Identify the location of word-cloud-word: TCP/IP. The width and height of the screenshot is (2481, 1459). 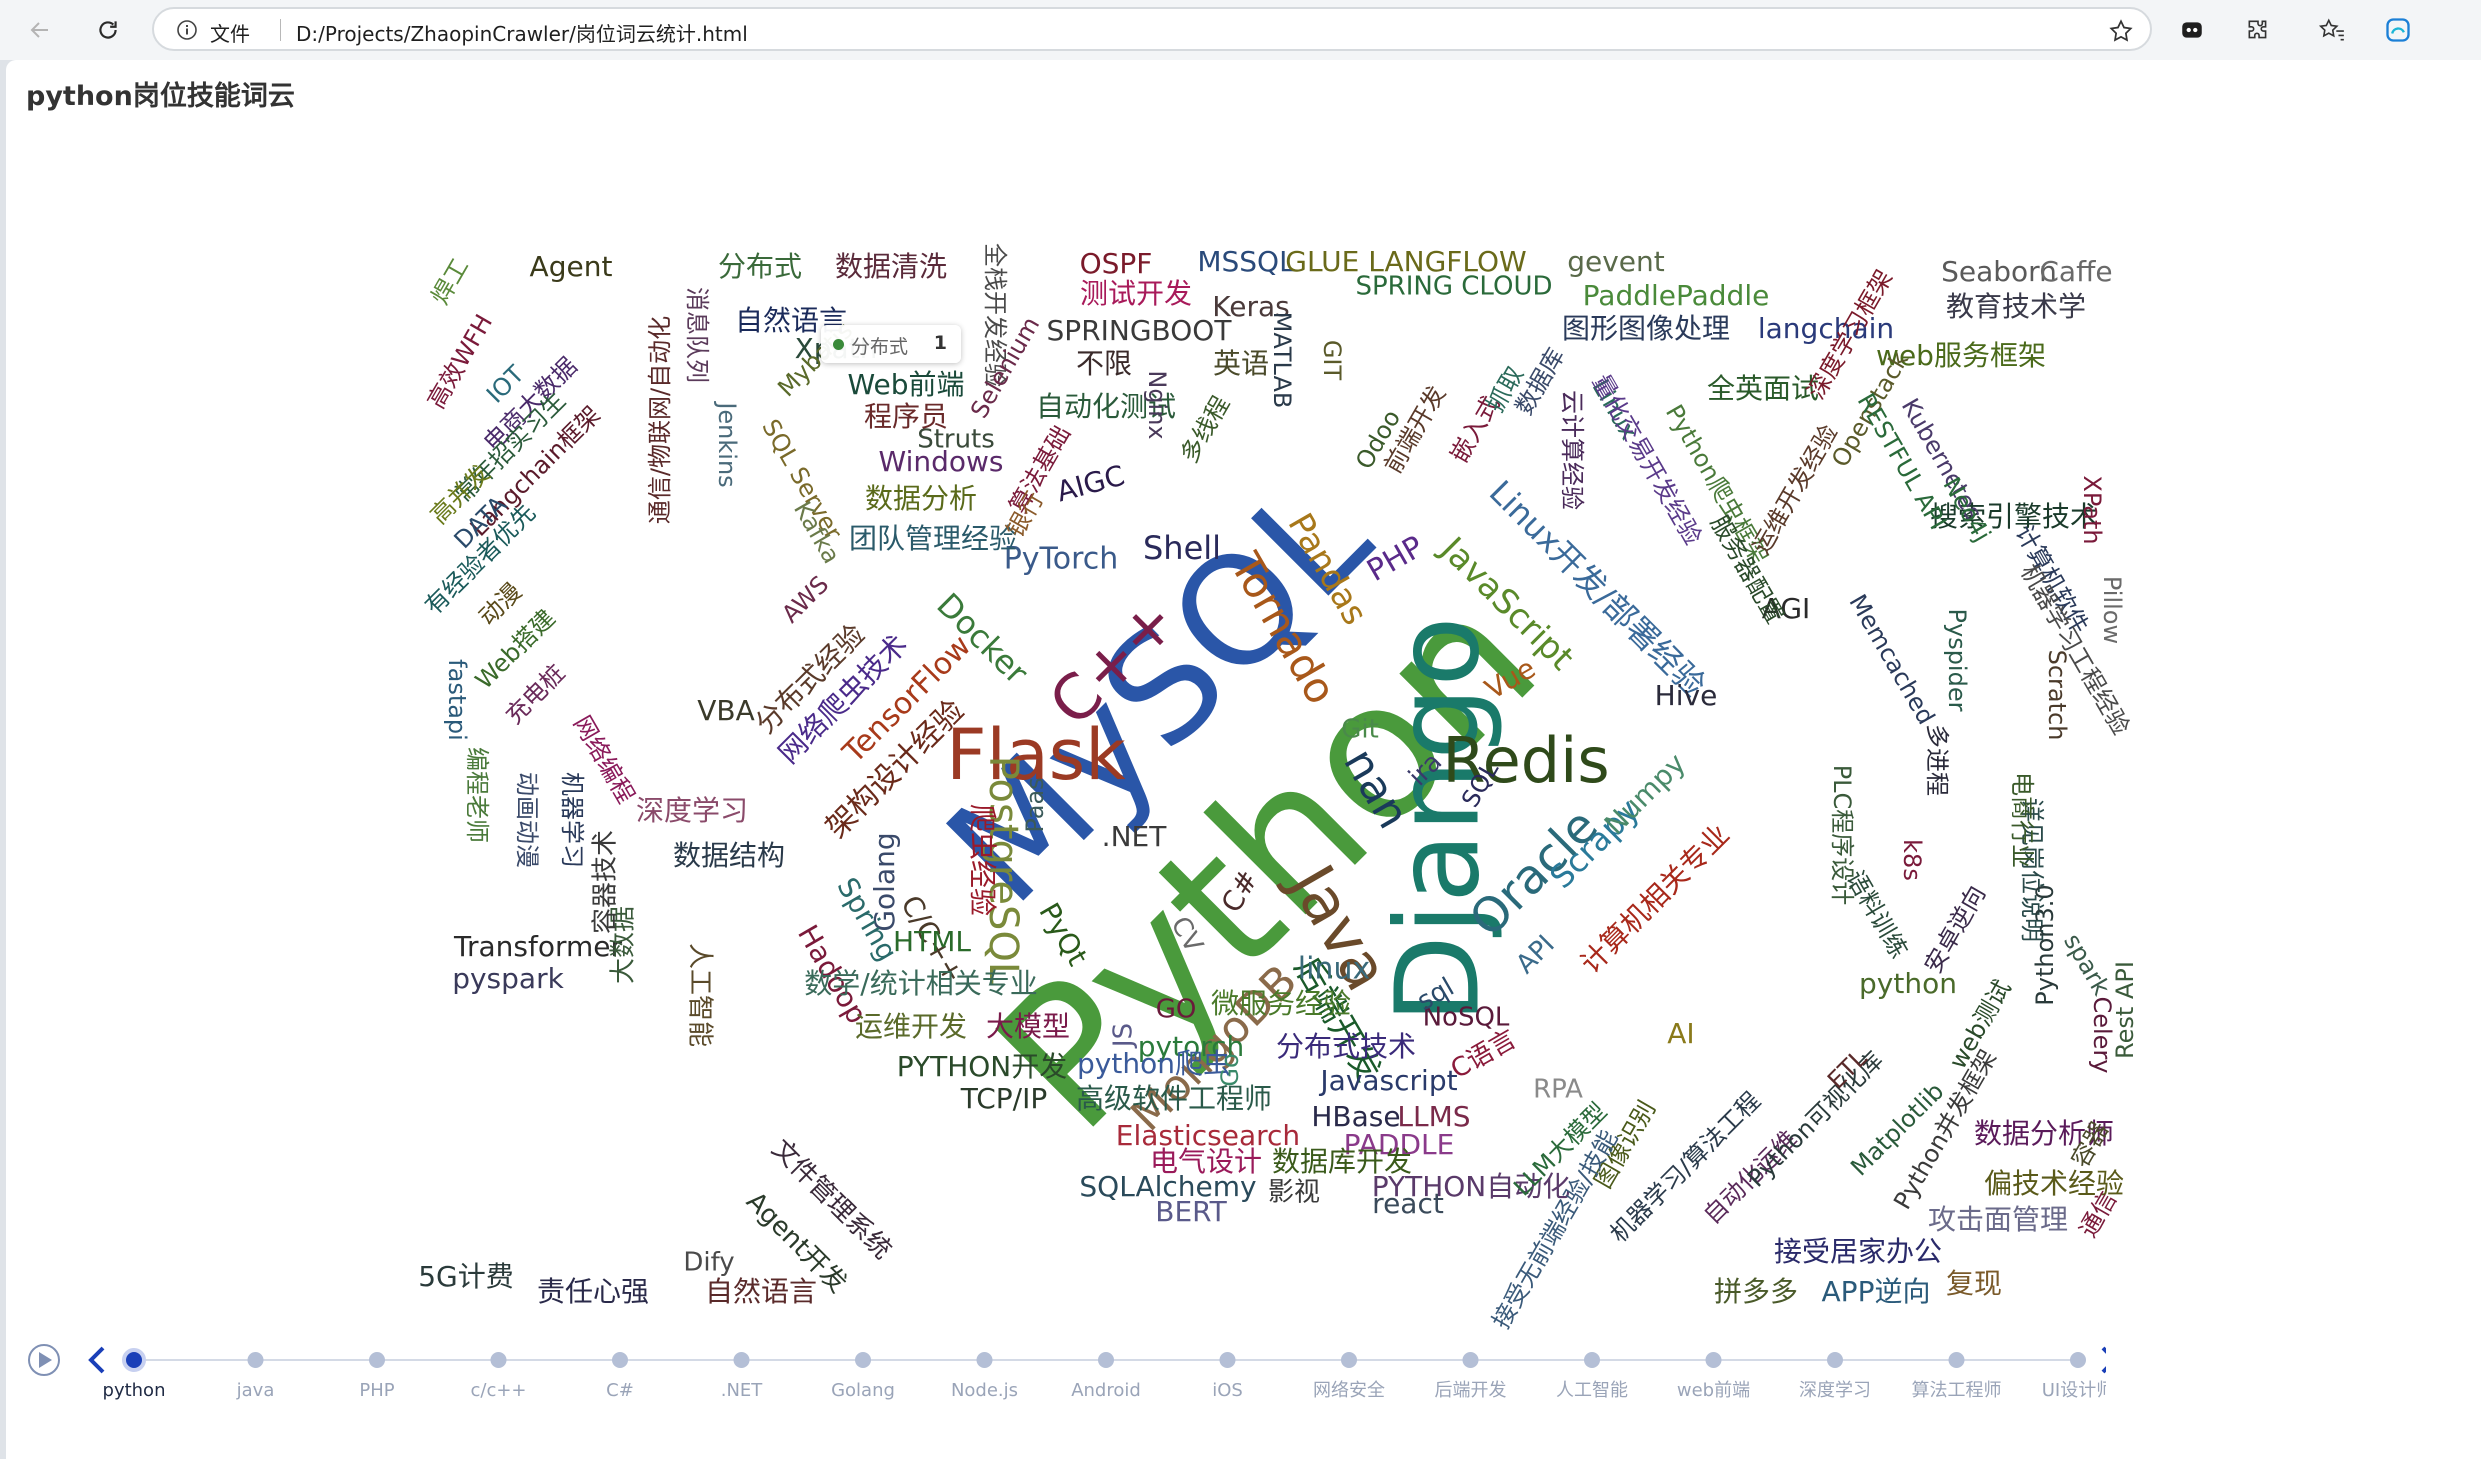
(1003, 1098).